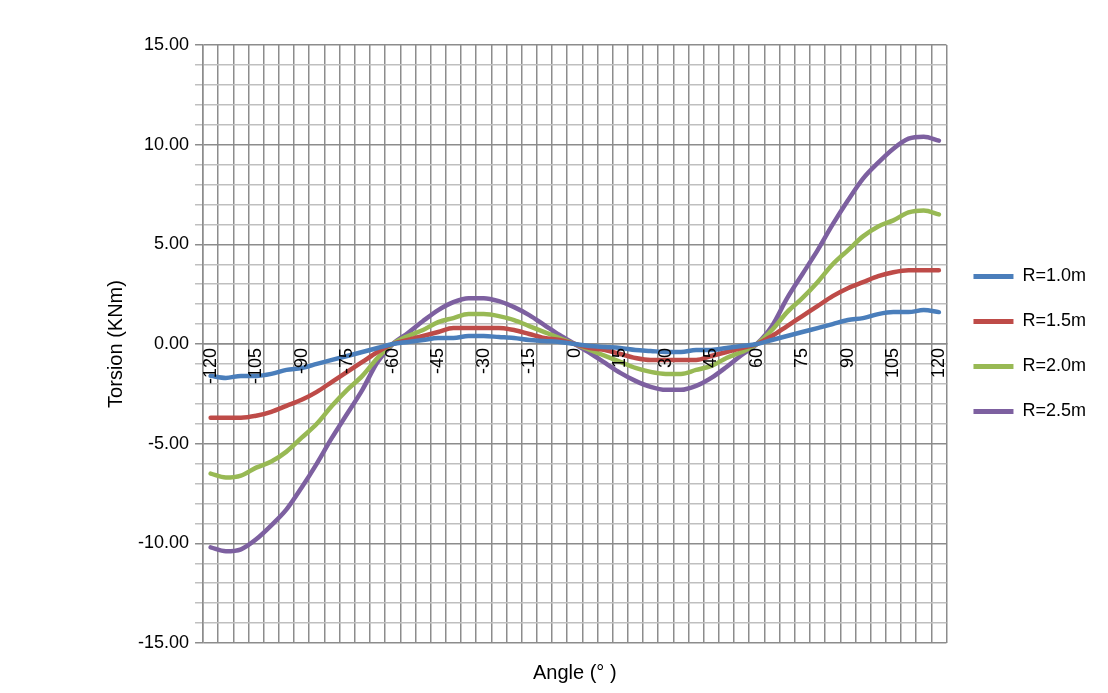 This screenshot has height=693, width=1108. Describe the element at coordinates (710, 358) in the screenshot. I see `x-tick-label: 45` at that location.